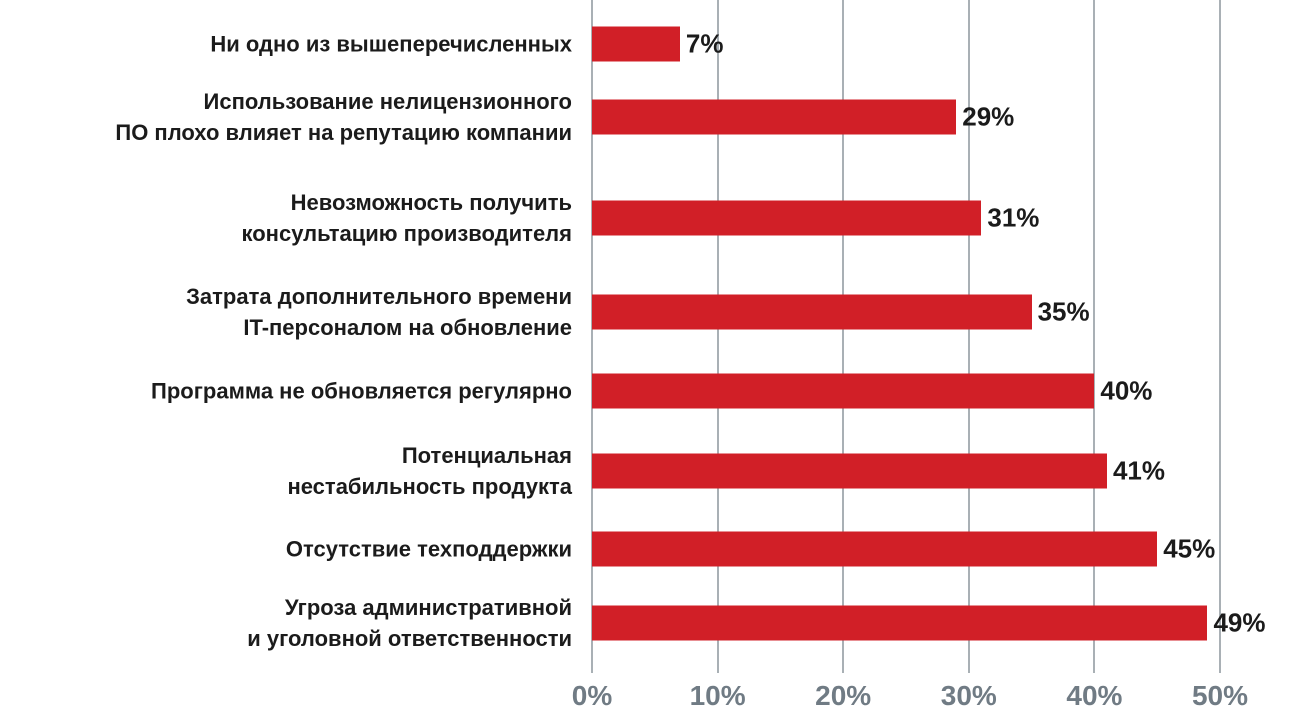 Image resolution: width=1300 pixels, height=728 pixels. Describe the element at coordinates (429, 471) in the screenshot. I see `category-label: Потенциальная нестабильность продукта` at that location.